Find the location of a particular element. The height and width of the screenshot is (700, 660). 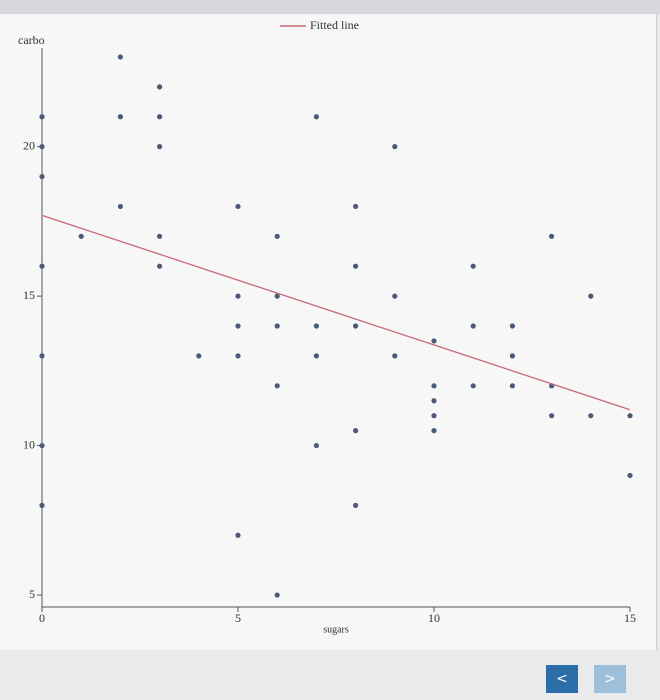

prev-button: < is located at coordinates (562, 679).